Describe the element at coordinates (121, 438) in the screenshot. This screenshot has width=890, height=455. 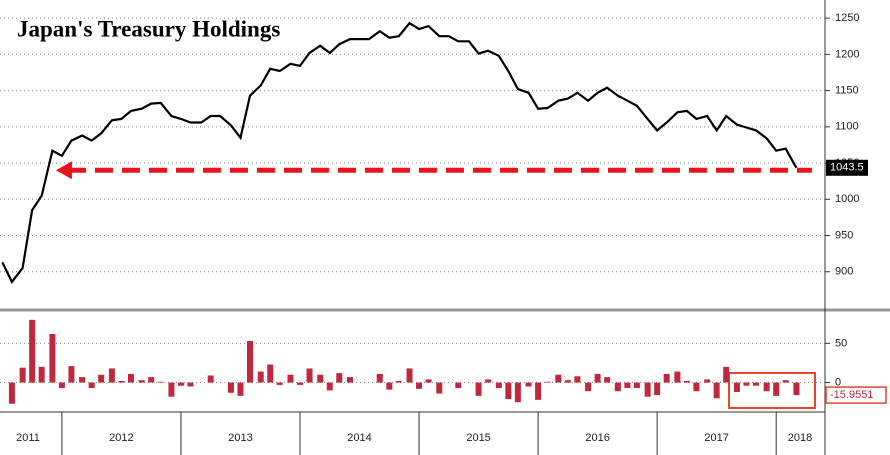
I see `x-tick-label: 2012` at that location.